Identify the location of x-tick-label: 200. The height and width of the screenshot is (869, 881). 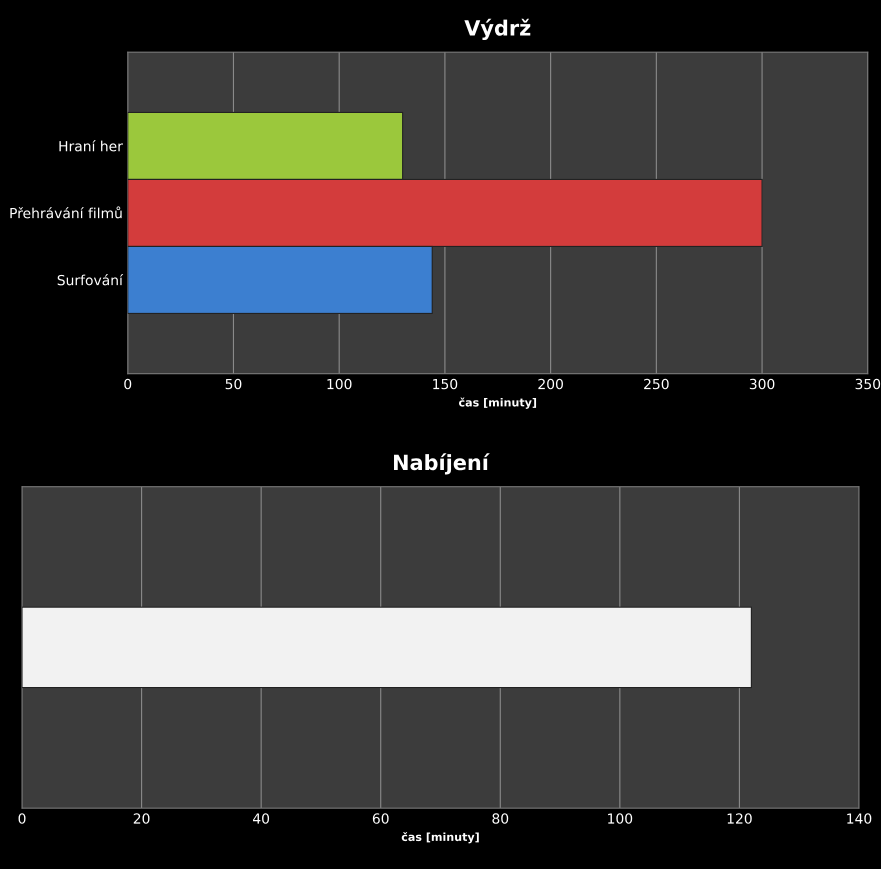
(550, 384).